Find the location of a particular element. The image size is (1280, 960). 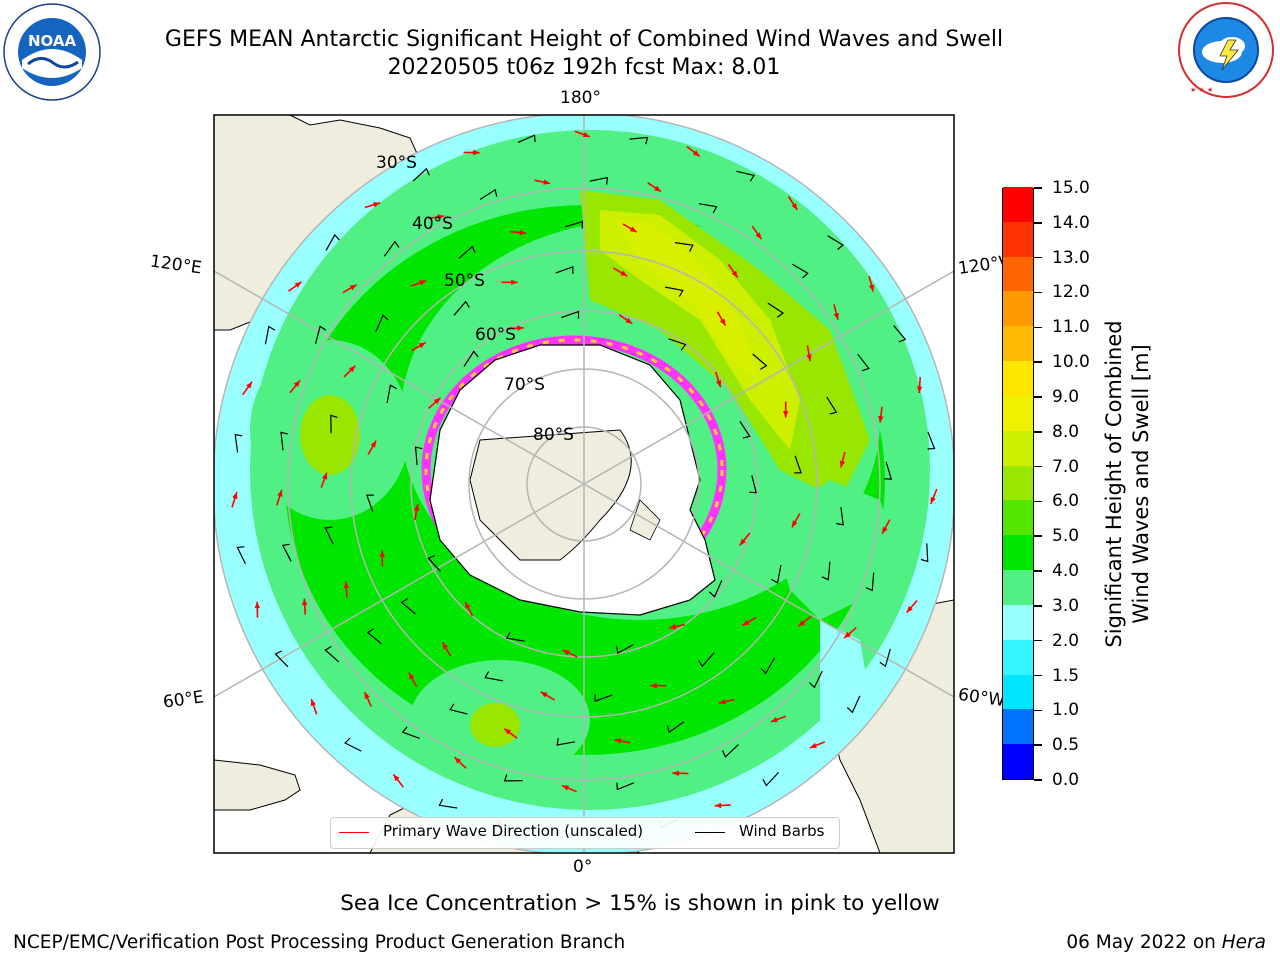

colorbar-tick-label: 3.0 is located at coordinates (1066, 605).